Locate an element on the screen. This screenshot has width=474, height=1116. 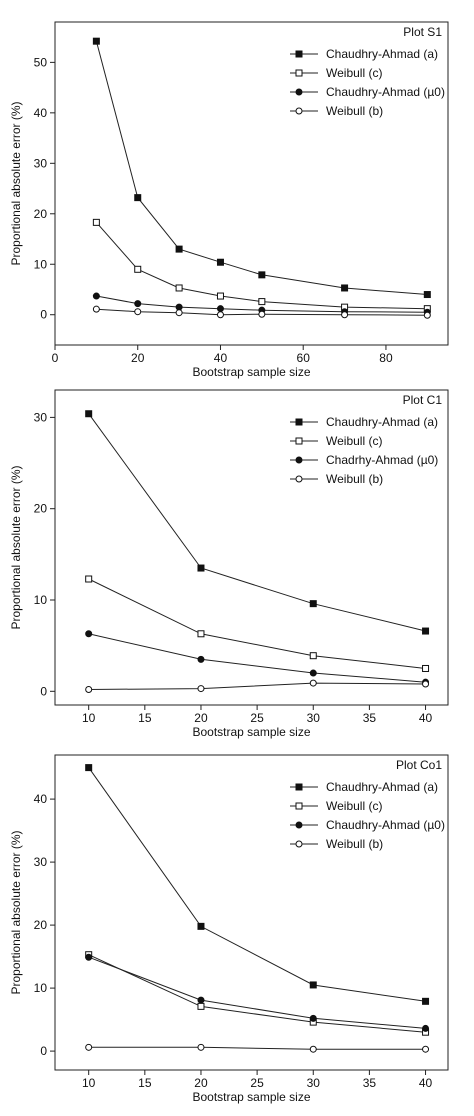
plot-title: Plot Co1 is located at coordinates (419, 765).